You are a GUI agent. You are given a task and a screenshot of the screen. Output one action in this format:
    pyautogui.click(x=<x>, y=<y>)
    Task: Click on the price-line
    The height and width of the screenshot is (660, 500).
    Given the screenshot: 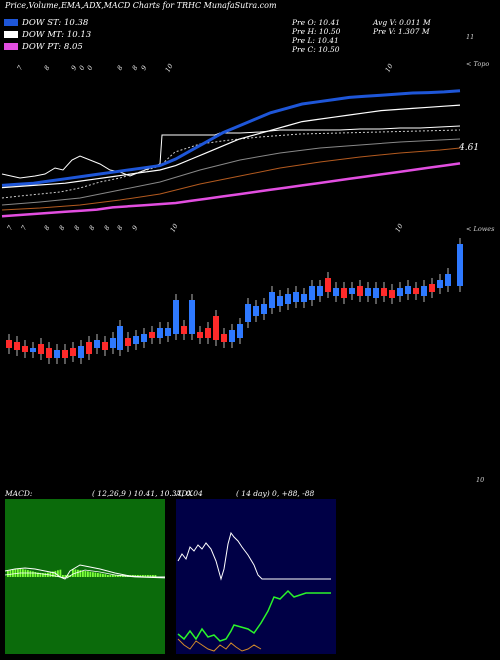 What is the action you would take?
    pyautogui.click(x=231, y=152)
    